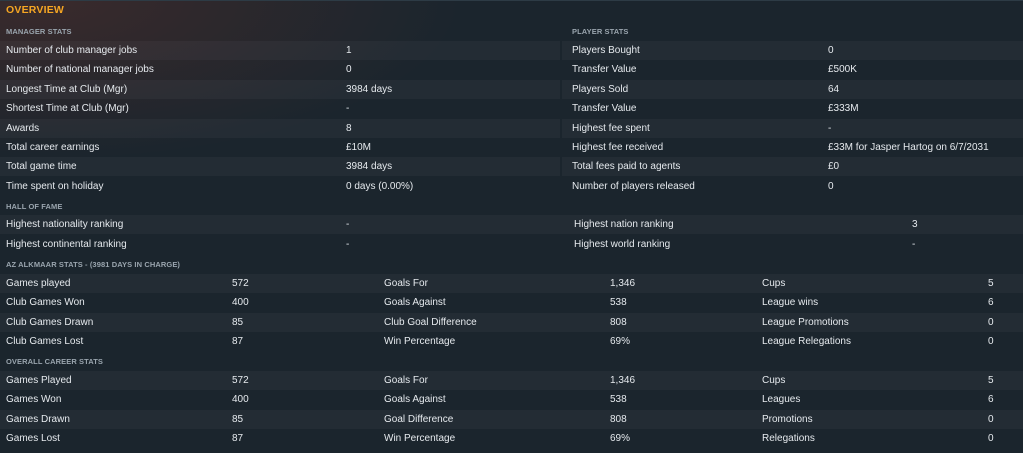 The image size is (1023, 453). What do you see at coordinates (349, 128) in the screenshot?
I see `stat-value: 8` at bounding box center [349, 128].